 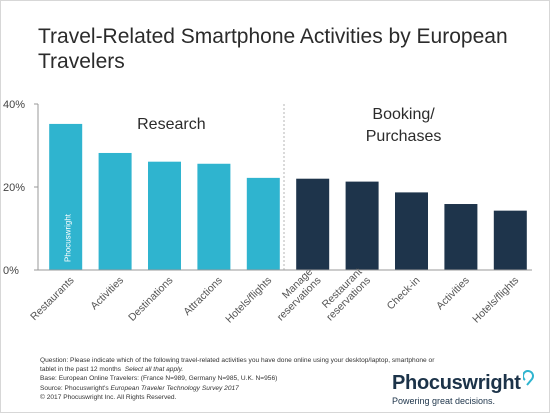 I want to click on x-tick-label-line: Restaurants, so click(x=52, y=298).